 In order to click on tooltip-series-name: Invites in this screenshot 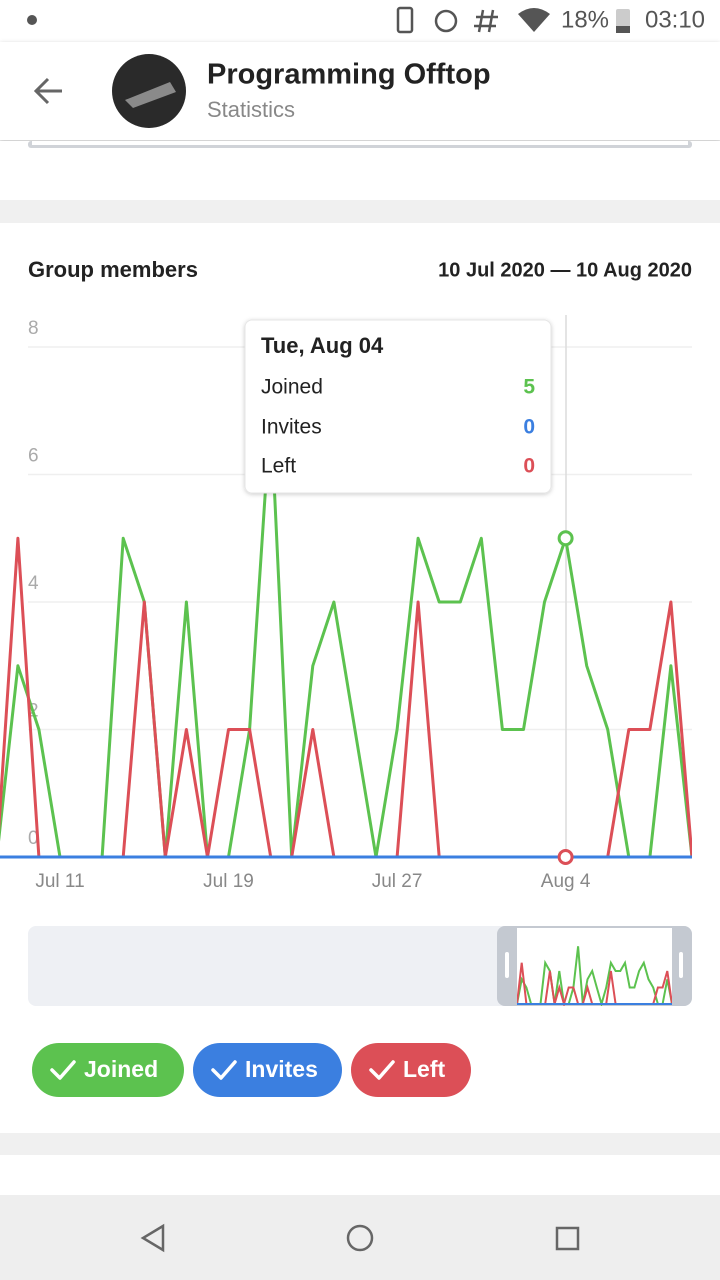, I will do `click(291, 427)`.